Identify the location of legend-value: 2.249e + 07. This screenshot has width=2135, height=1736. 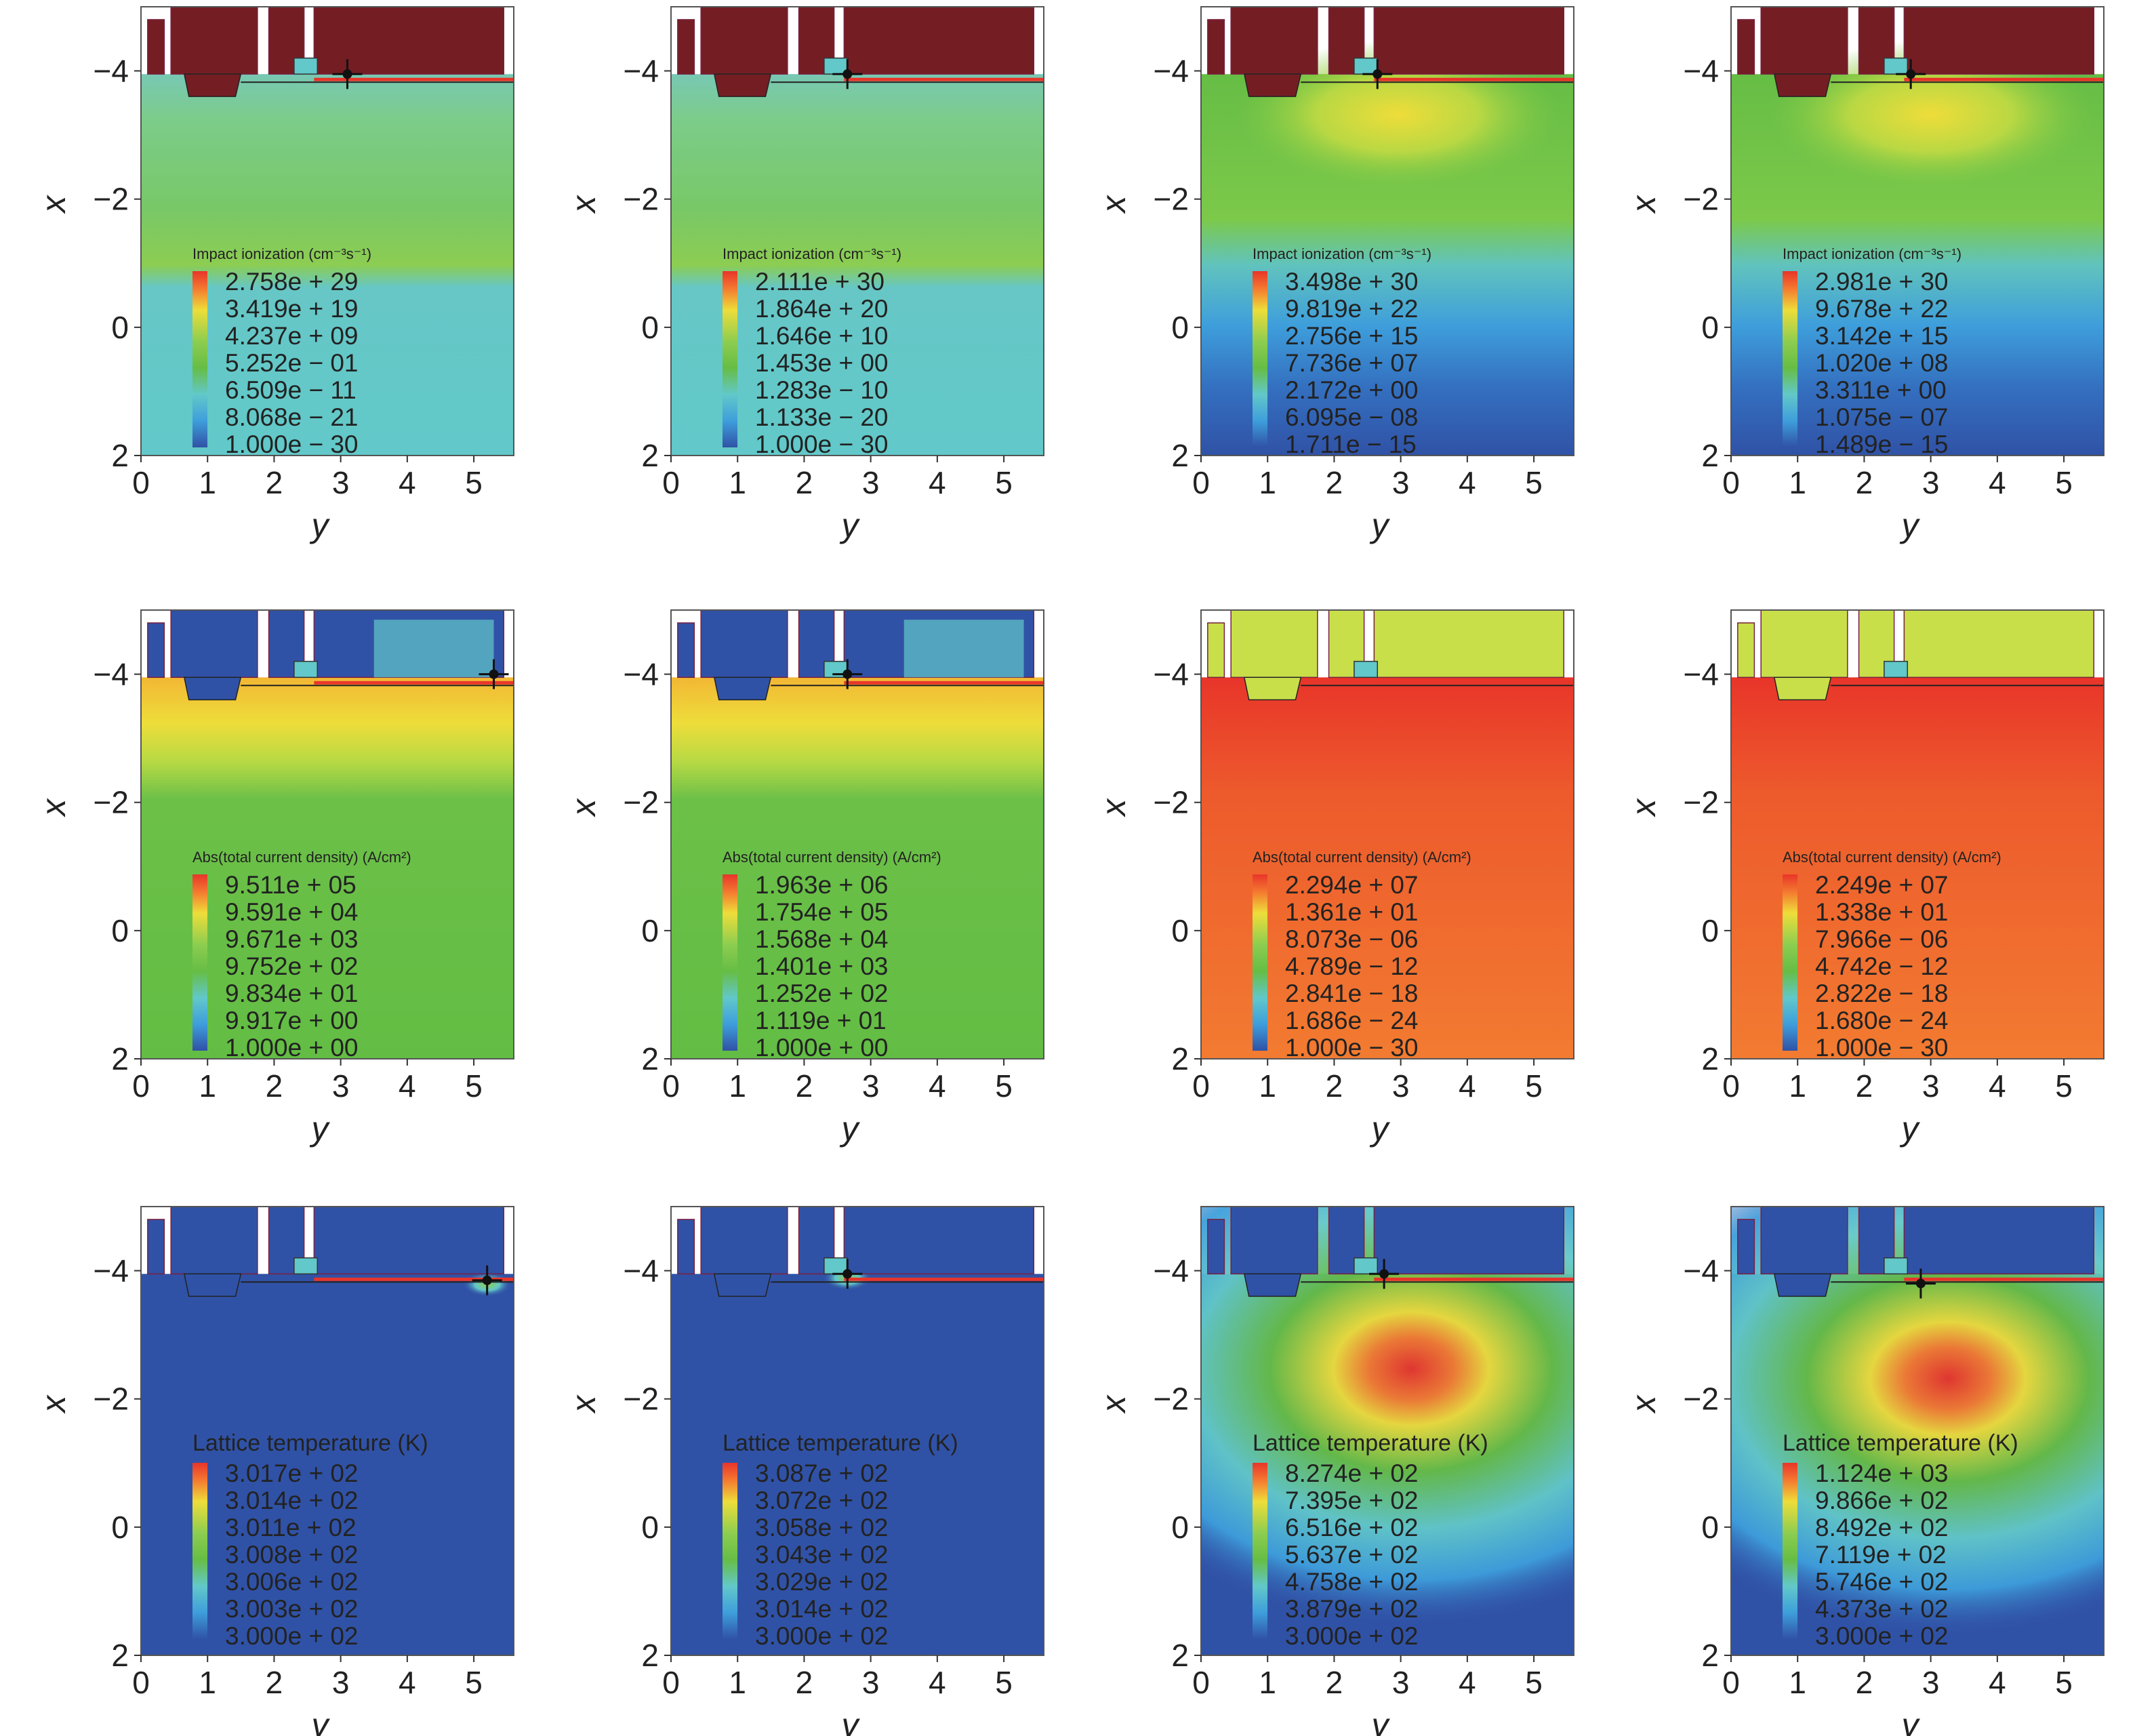
(1882, 885).